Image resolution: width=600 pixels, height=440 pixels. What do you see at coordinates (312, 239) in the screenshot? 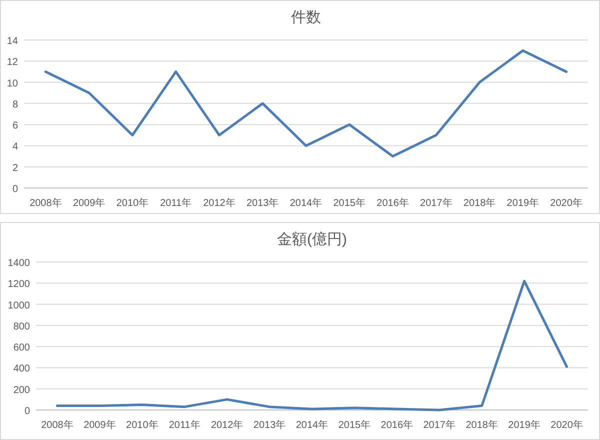
I see `chart-title: 金額(億円)` at bounding box center [312, 239].